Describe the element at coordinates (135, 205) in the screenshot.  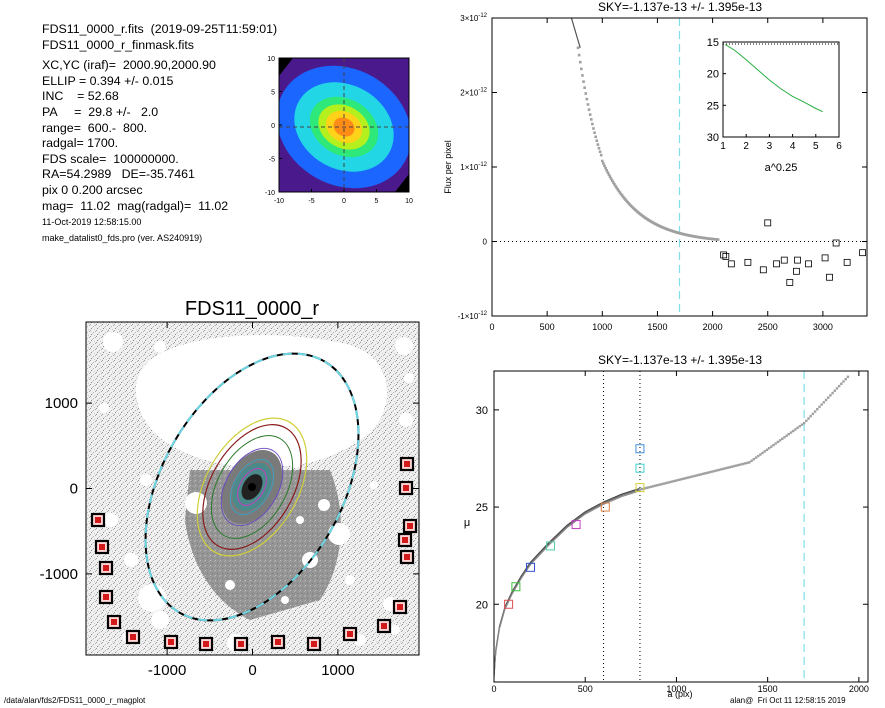
I see `info-line: mag= 11.02 mag(radgal)= 11.02` at that location.